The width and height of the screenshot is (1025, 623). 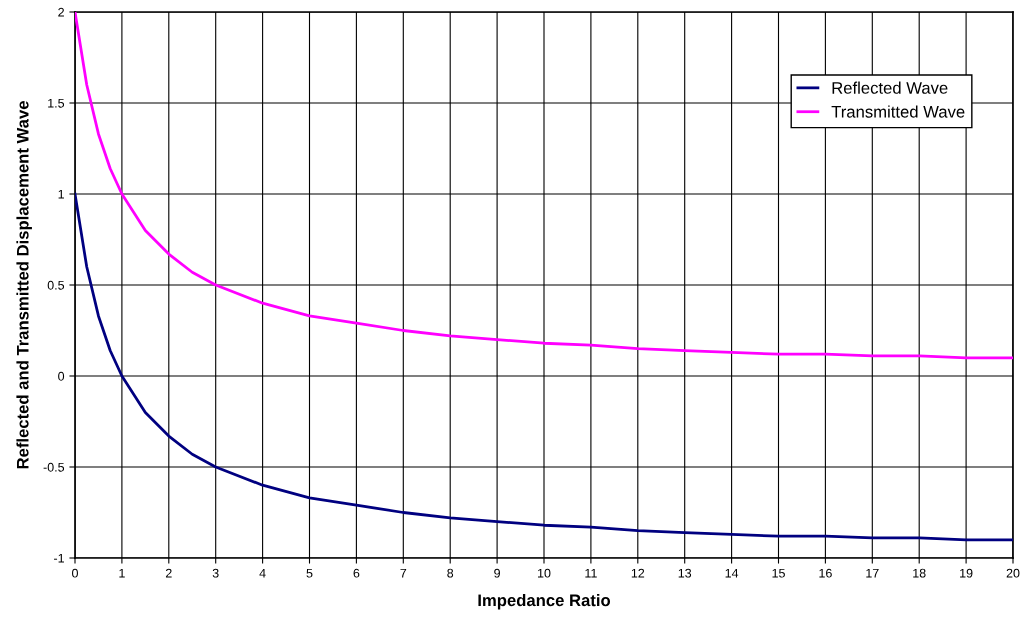 What do you see at coordinates (638, 573) in the screenshot?
I see `x-tick-label: 12` at bounding box center [638, 573].